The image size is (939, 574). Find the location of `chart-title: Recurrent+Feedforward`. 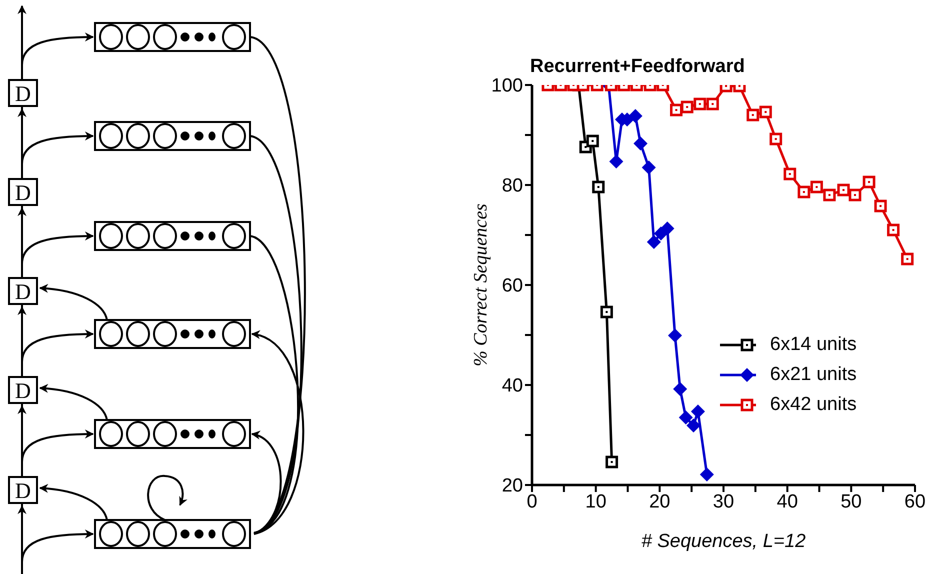

chart-title: Recurrent+Feedforward is located at coordinates (637, 67).